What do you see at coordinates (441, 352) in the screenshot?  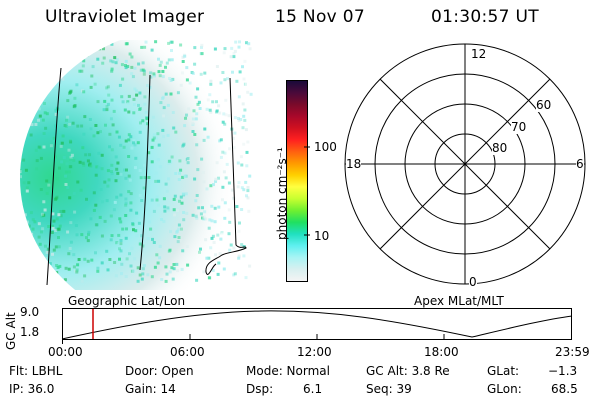 I see `time-tick-1800: 18:00` at bounding box center [441, 352].